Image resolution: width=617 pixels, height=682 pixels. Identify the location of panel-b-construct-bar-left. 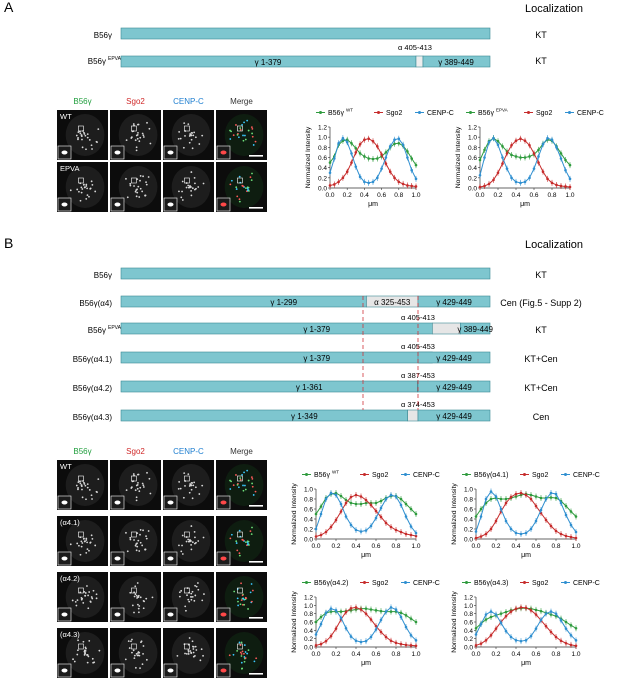
(276, 357).